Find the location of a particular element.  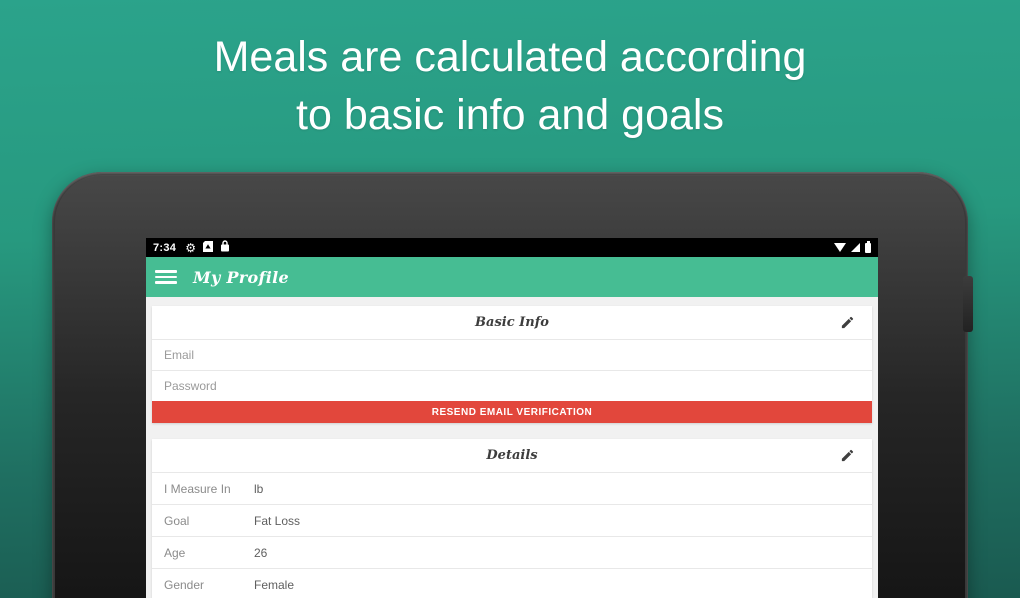

hero-caption-line2: to basic info and goals is located at coordinates (510, 115).